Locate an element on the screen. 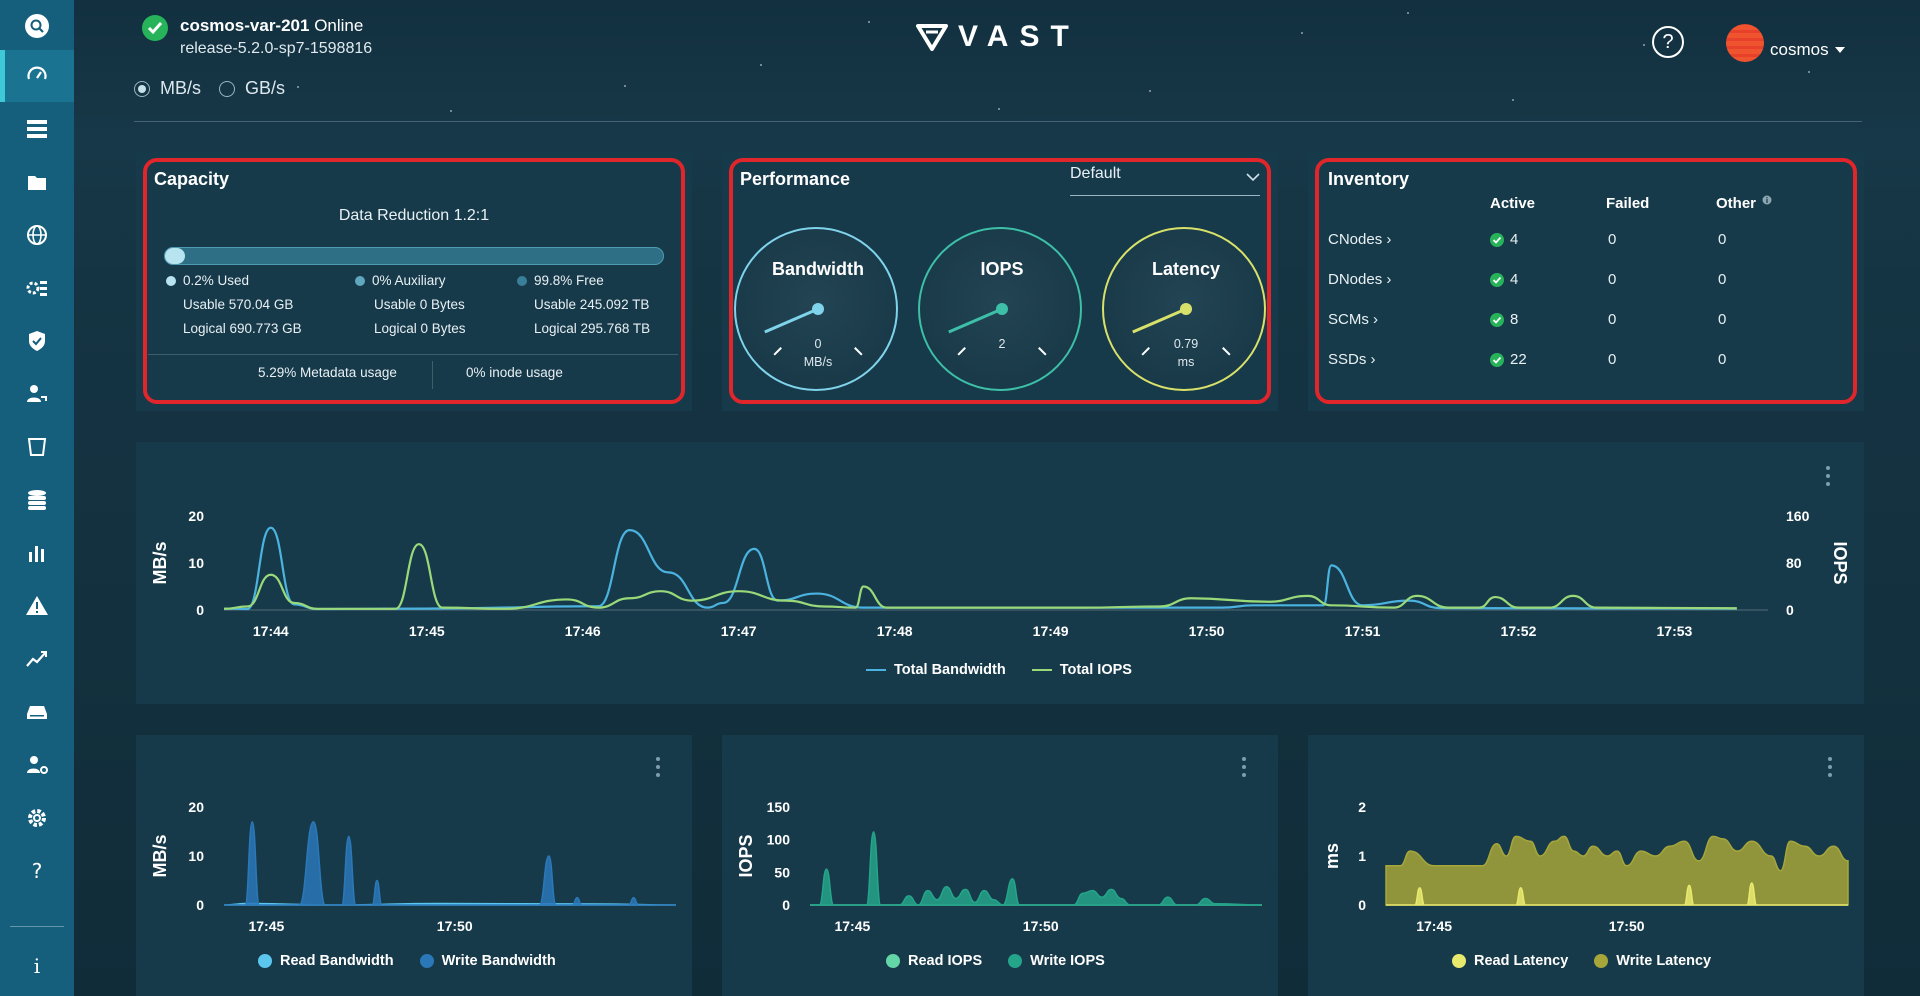 The width and height of the screenshot is (1920, 996). legend-write-bandwidth: Write Bandwidth is located at coordinates (487, 961).